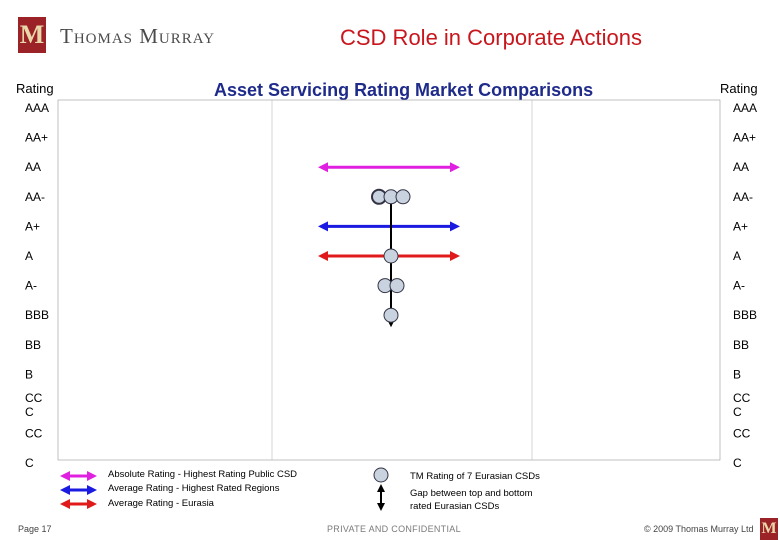 The height and width of the screenshot is (540, 780). Describe the element at coordinates (33, 167) in the screenshot. I see `rating-label-left: AA` at that location.